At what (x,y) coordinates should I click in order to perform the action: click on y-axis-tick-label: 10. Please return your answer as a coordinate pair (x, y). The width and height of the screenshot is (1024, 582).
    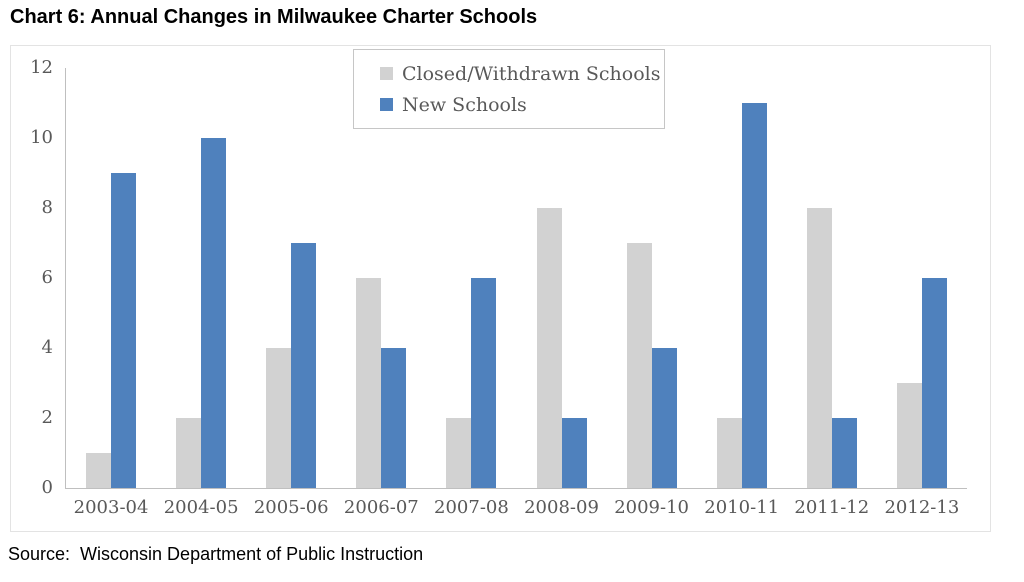
    Looking at the image, I should click on (41, 137).